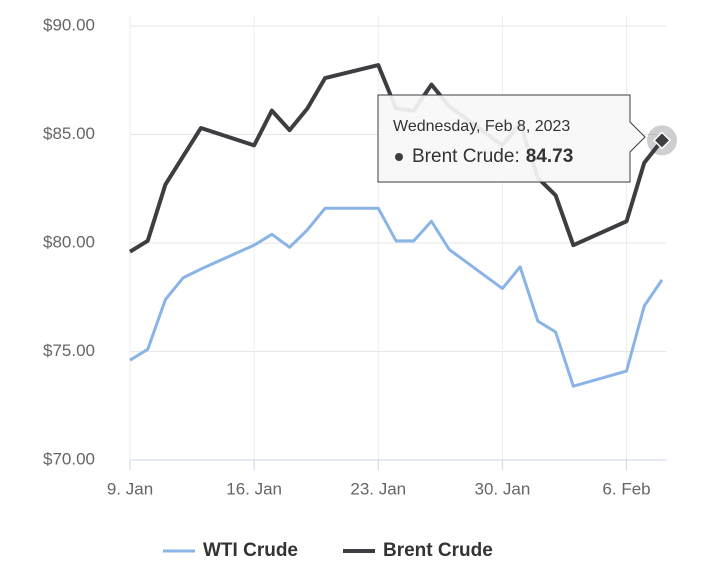  What do you see at coordinates (328, 550) in the screenshot?
I see `legend: WTI Crude Brent Crude` at bounding box center [328, 550].